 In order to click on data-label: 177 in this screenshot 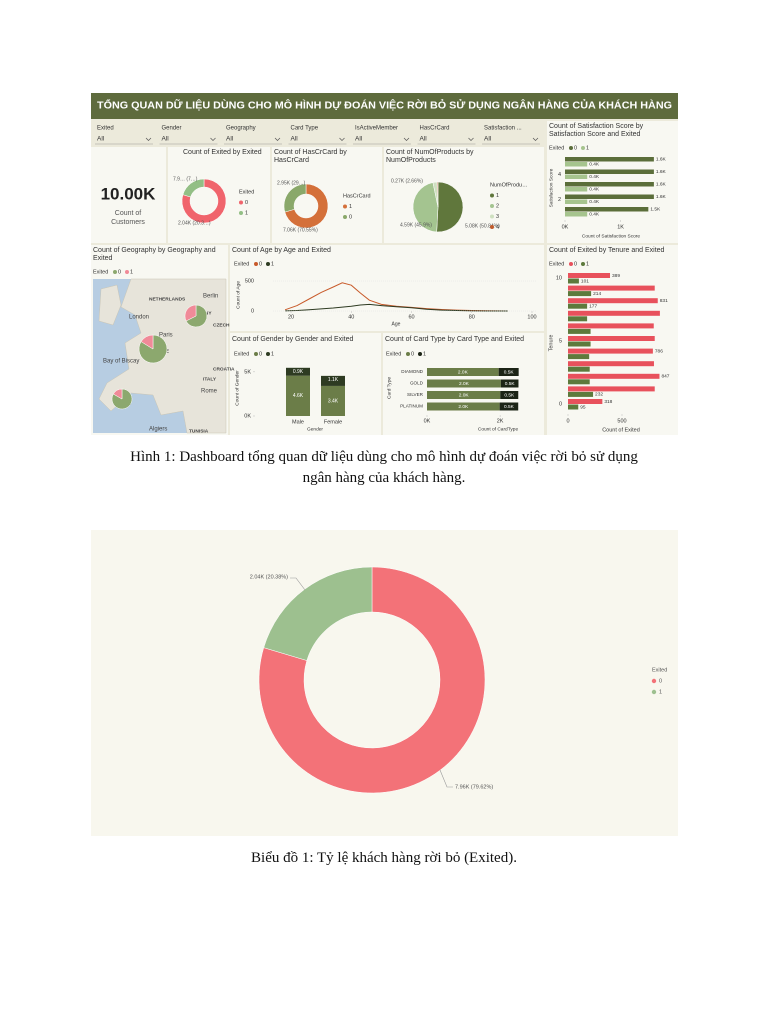, I will do `click(593, 306)`.